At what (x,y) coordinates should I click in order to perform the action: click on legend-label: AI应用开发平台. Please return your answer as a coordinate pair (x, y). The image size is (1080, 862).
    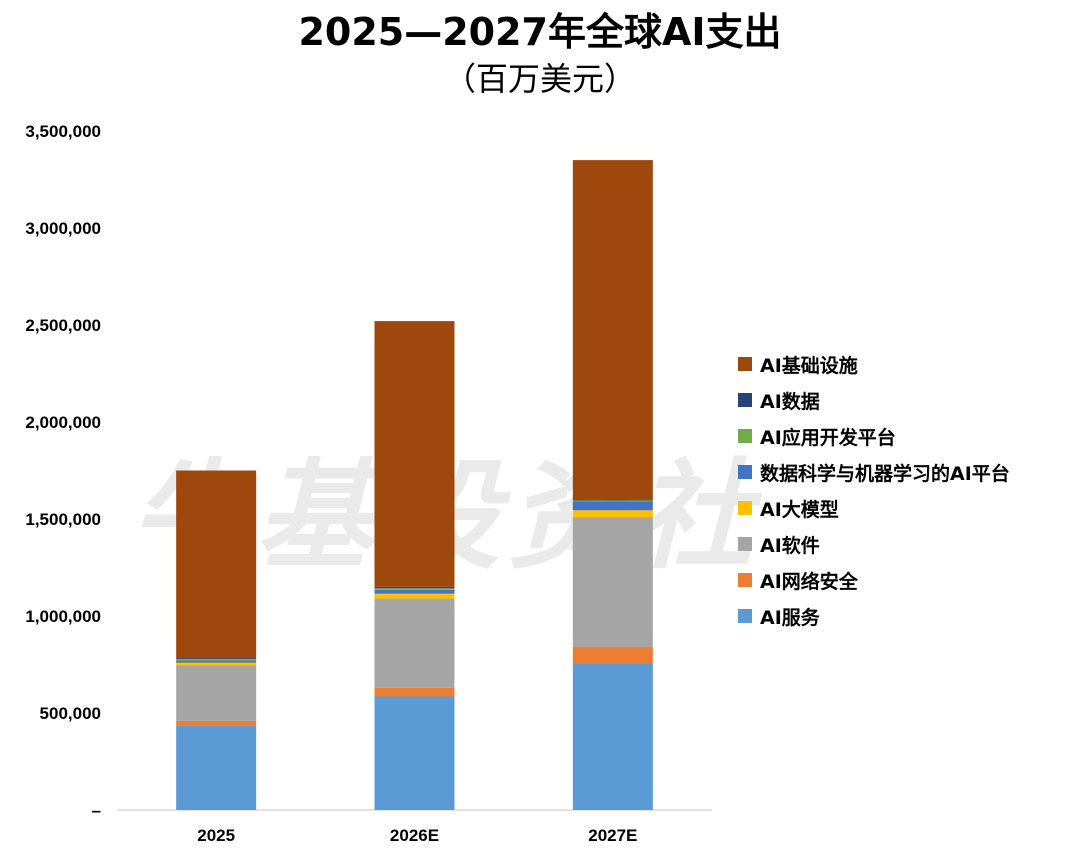
    Looking at the image, I should click on (828, 437).